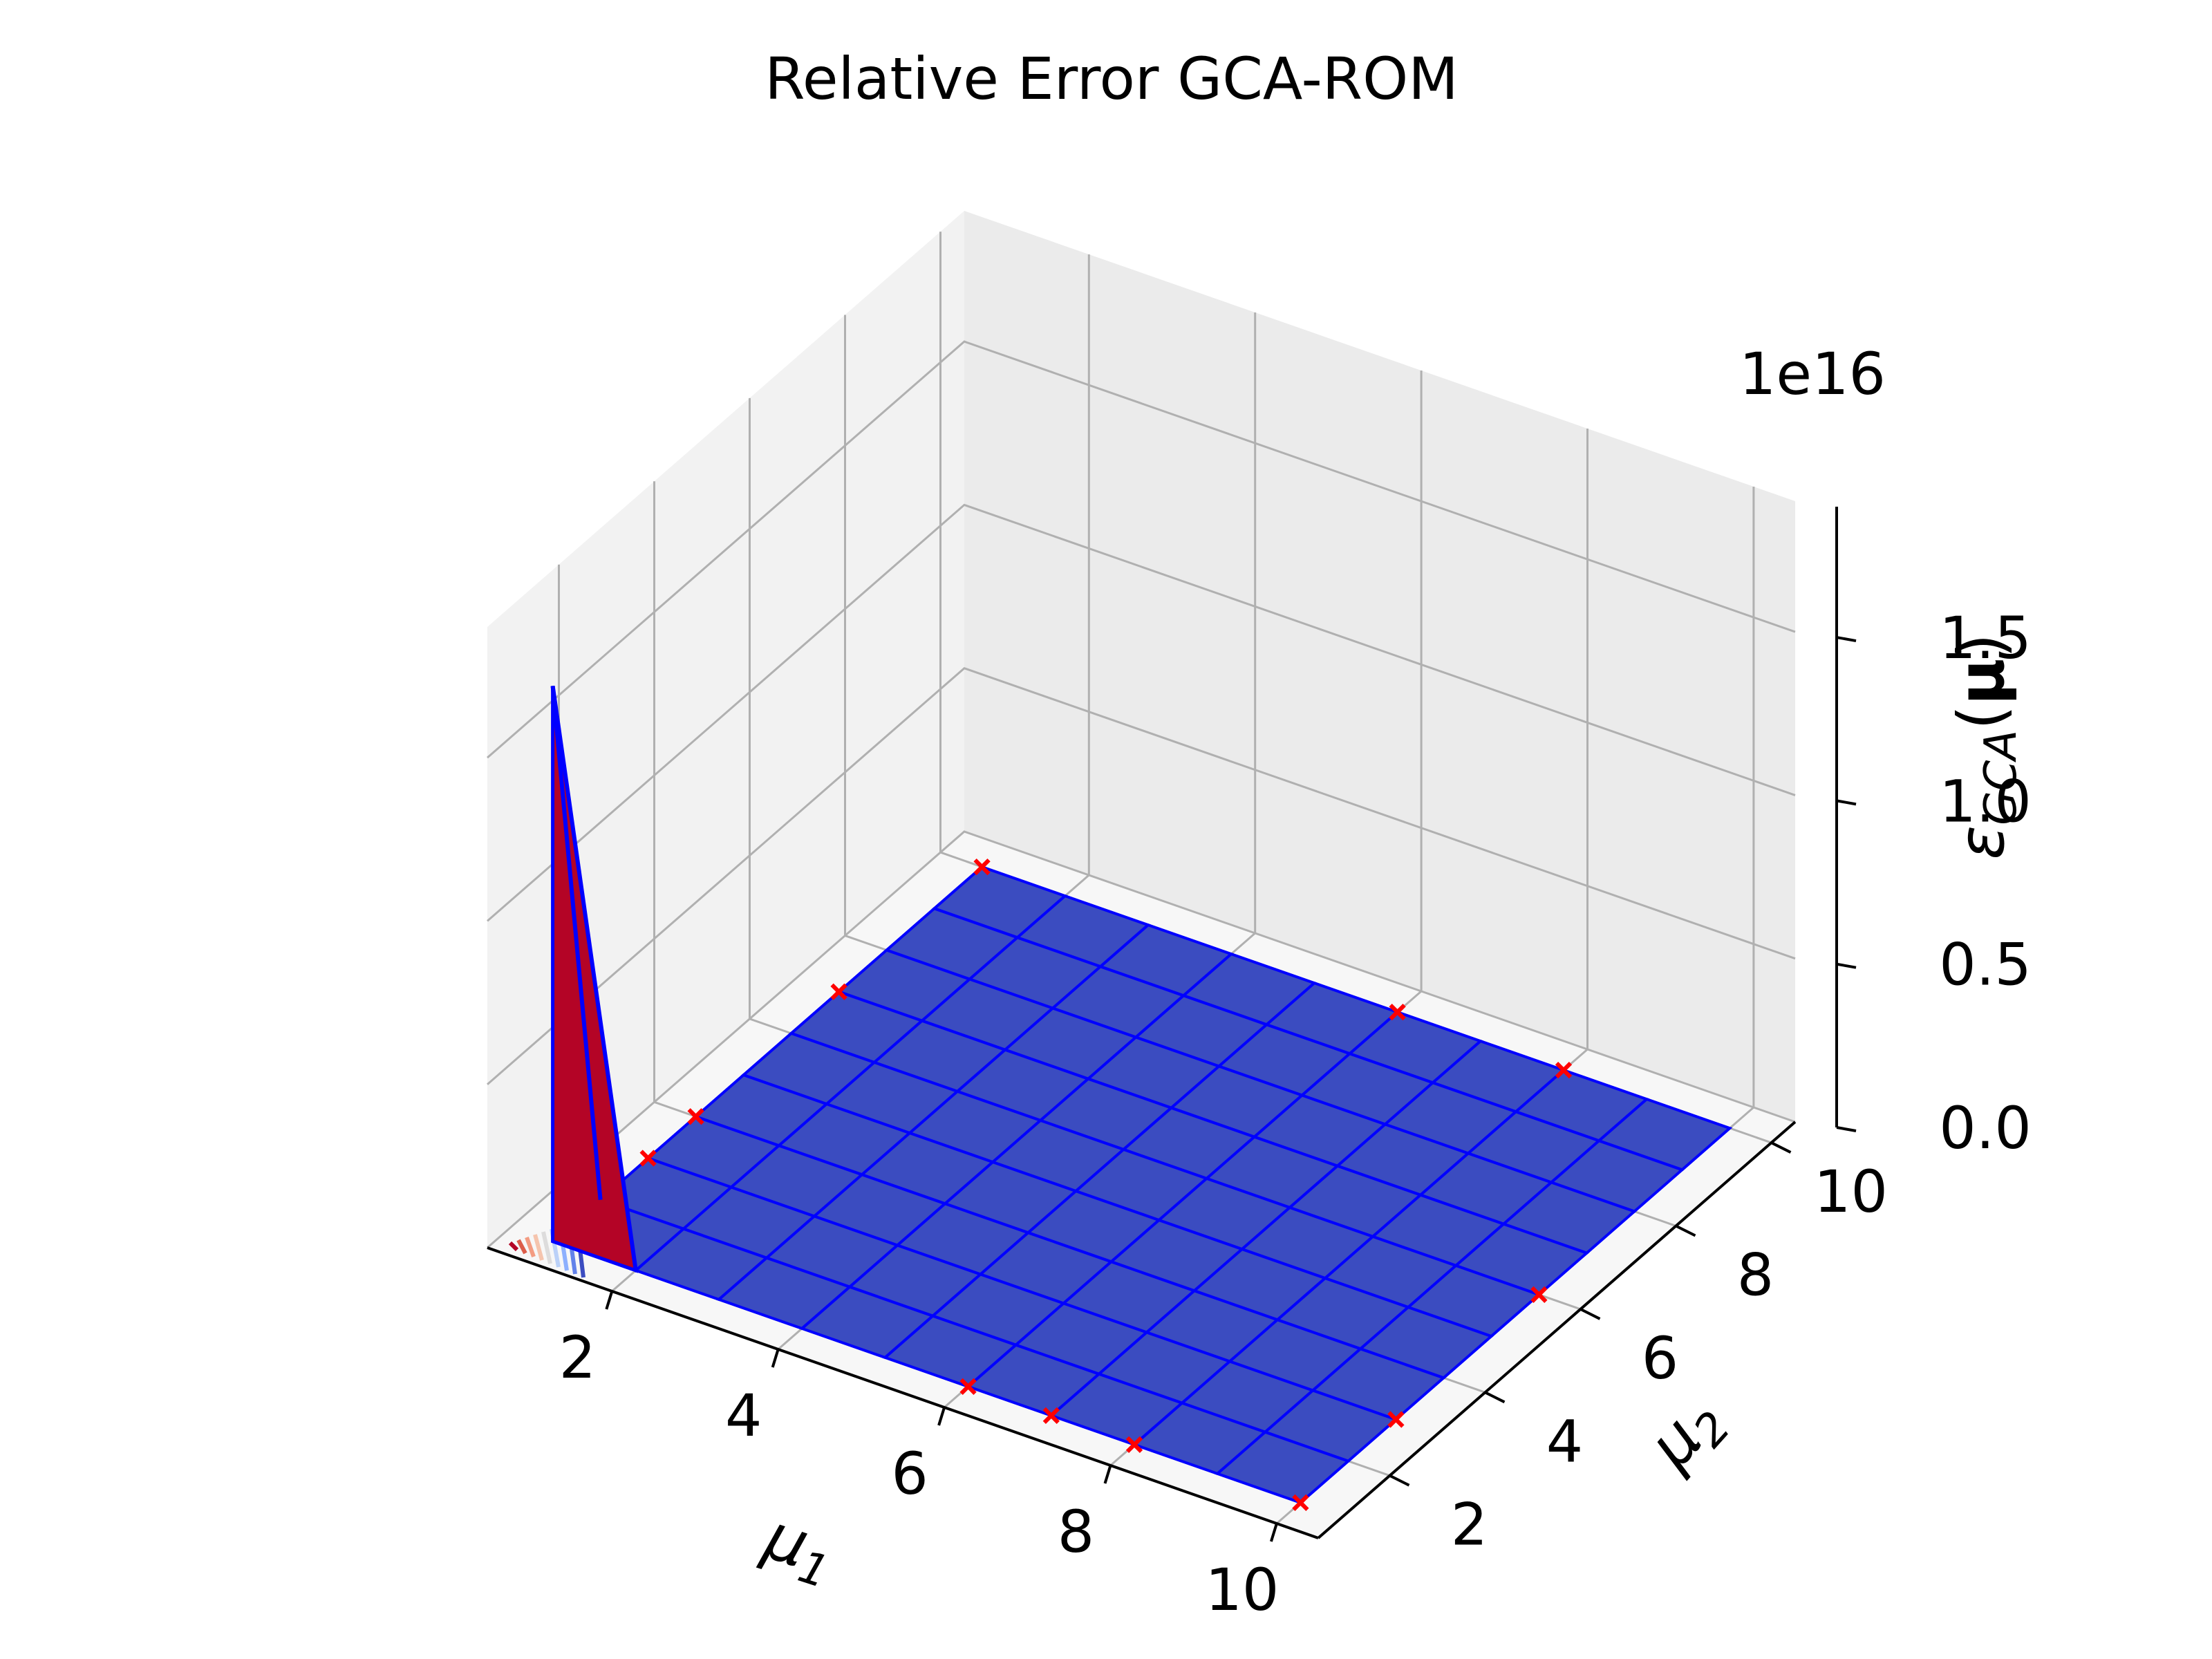  I want to click on z-tick-label: 1.5, so click(1985, 638).